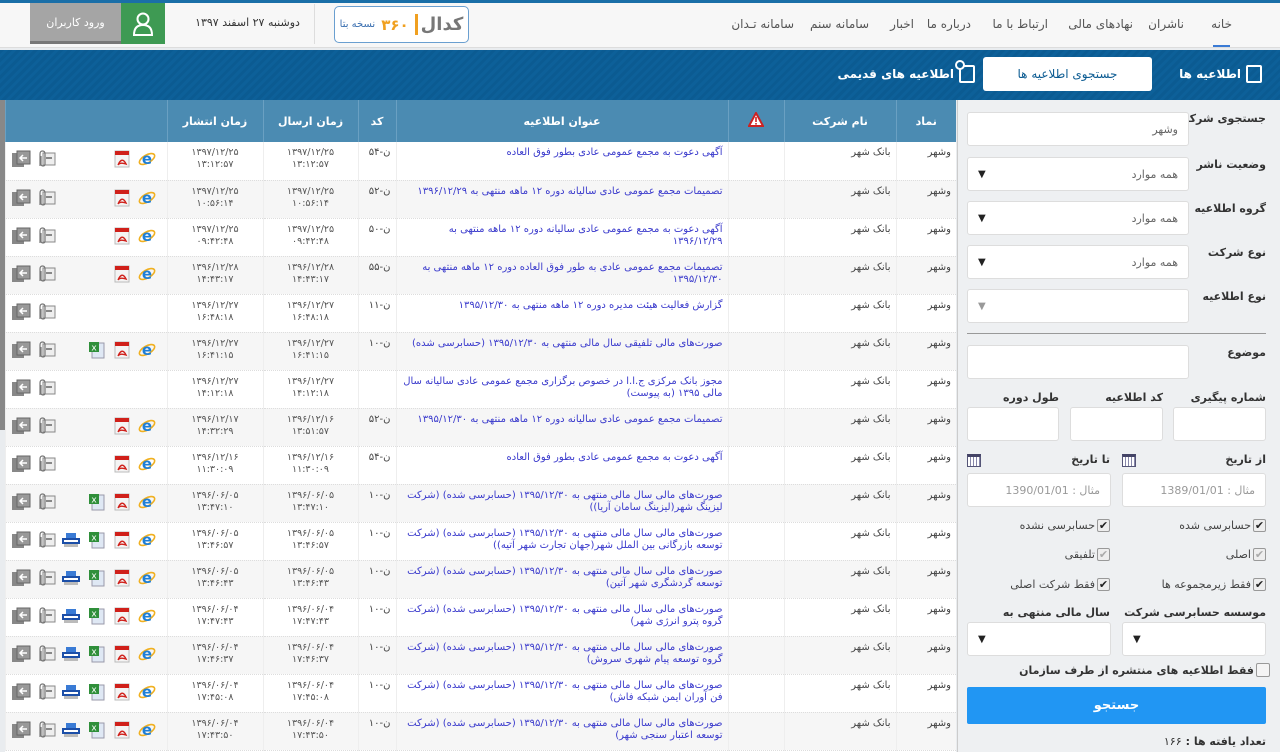 This screenshot has width=1280, height=752. What do you see at coordinates (1039, 490) in the screenshot?
I see `to-date-input: مثال : 1390/01/01` at bounding box center [1039, 490].